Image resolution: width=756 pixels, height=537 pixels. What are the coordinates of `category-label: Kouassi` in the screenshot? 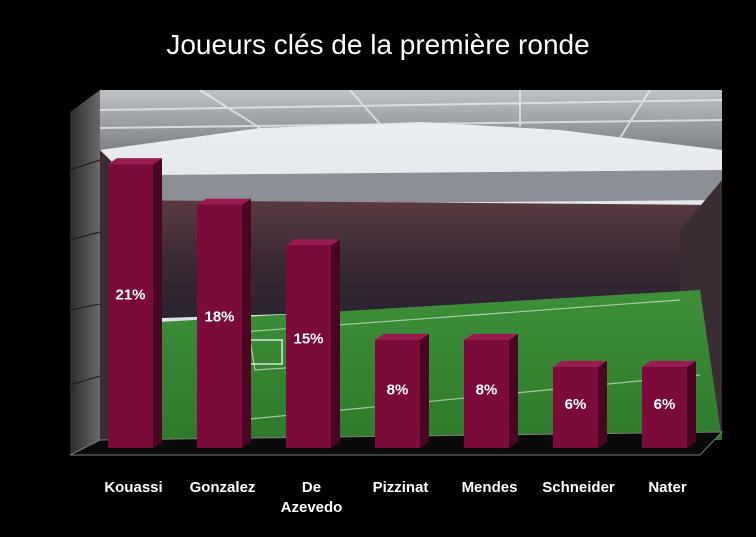 It's located at (133, 487).